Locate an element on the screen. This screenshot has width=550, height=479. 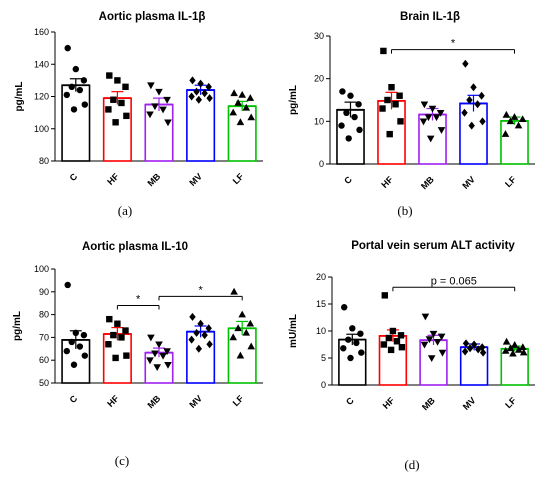
significance-label: p = 0.065 is located at coordinates (454, 281).